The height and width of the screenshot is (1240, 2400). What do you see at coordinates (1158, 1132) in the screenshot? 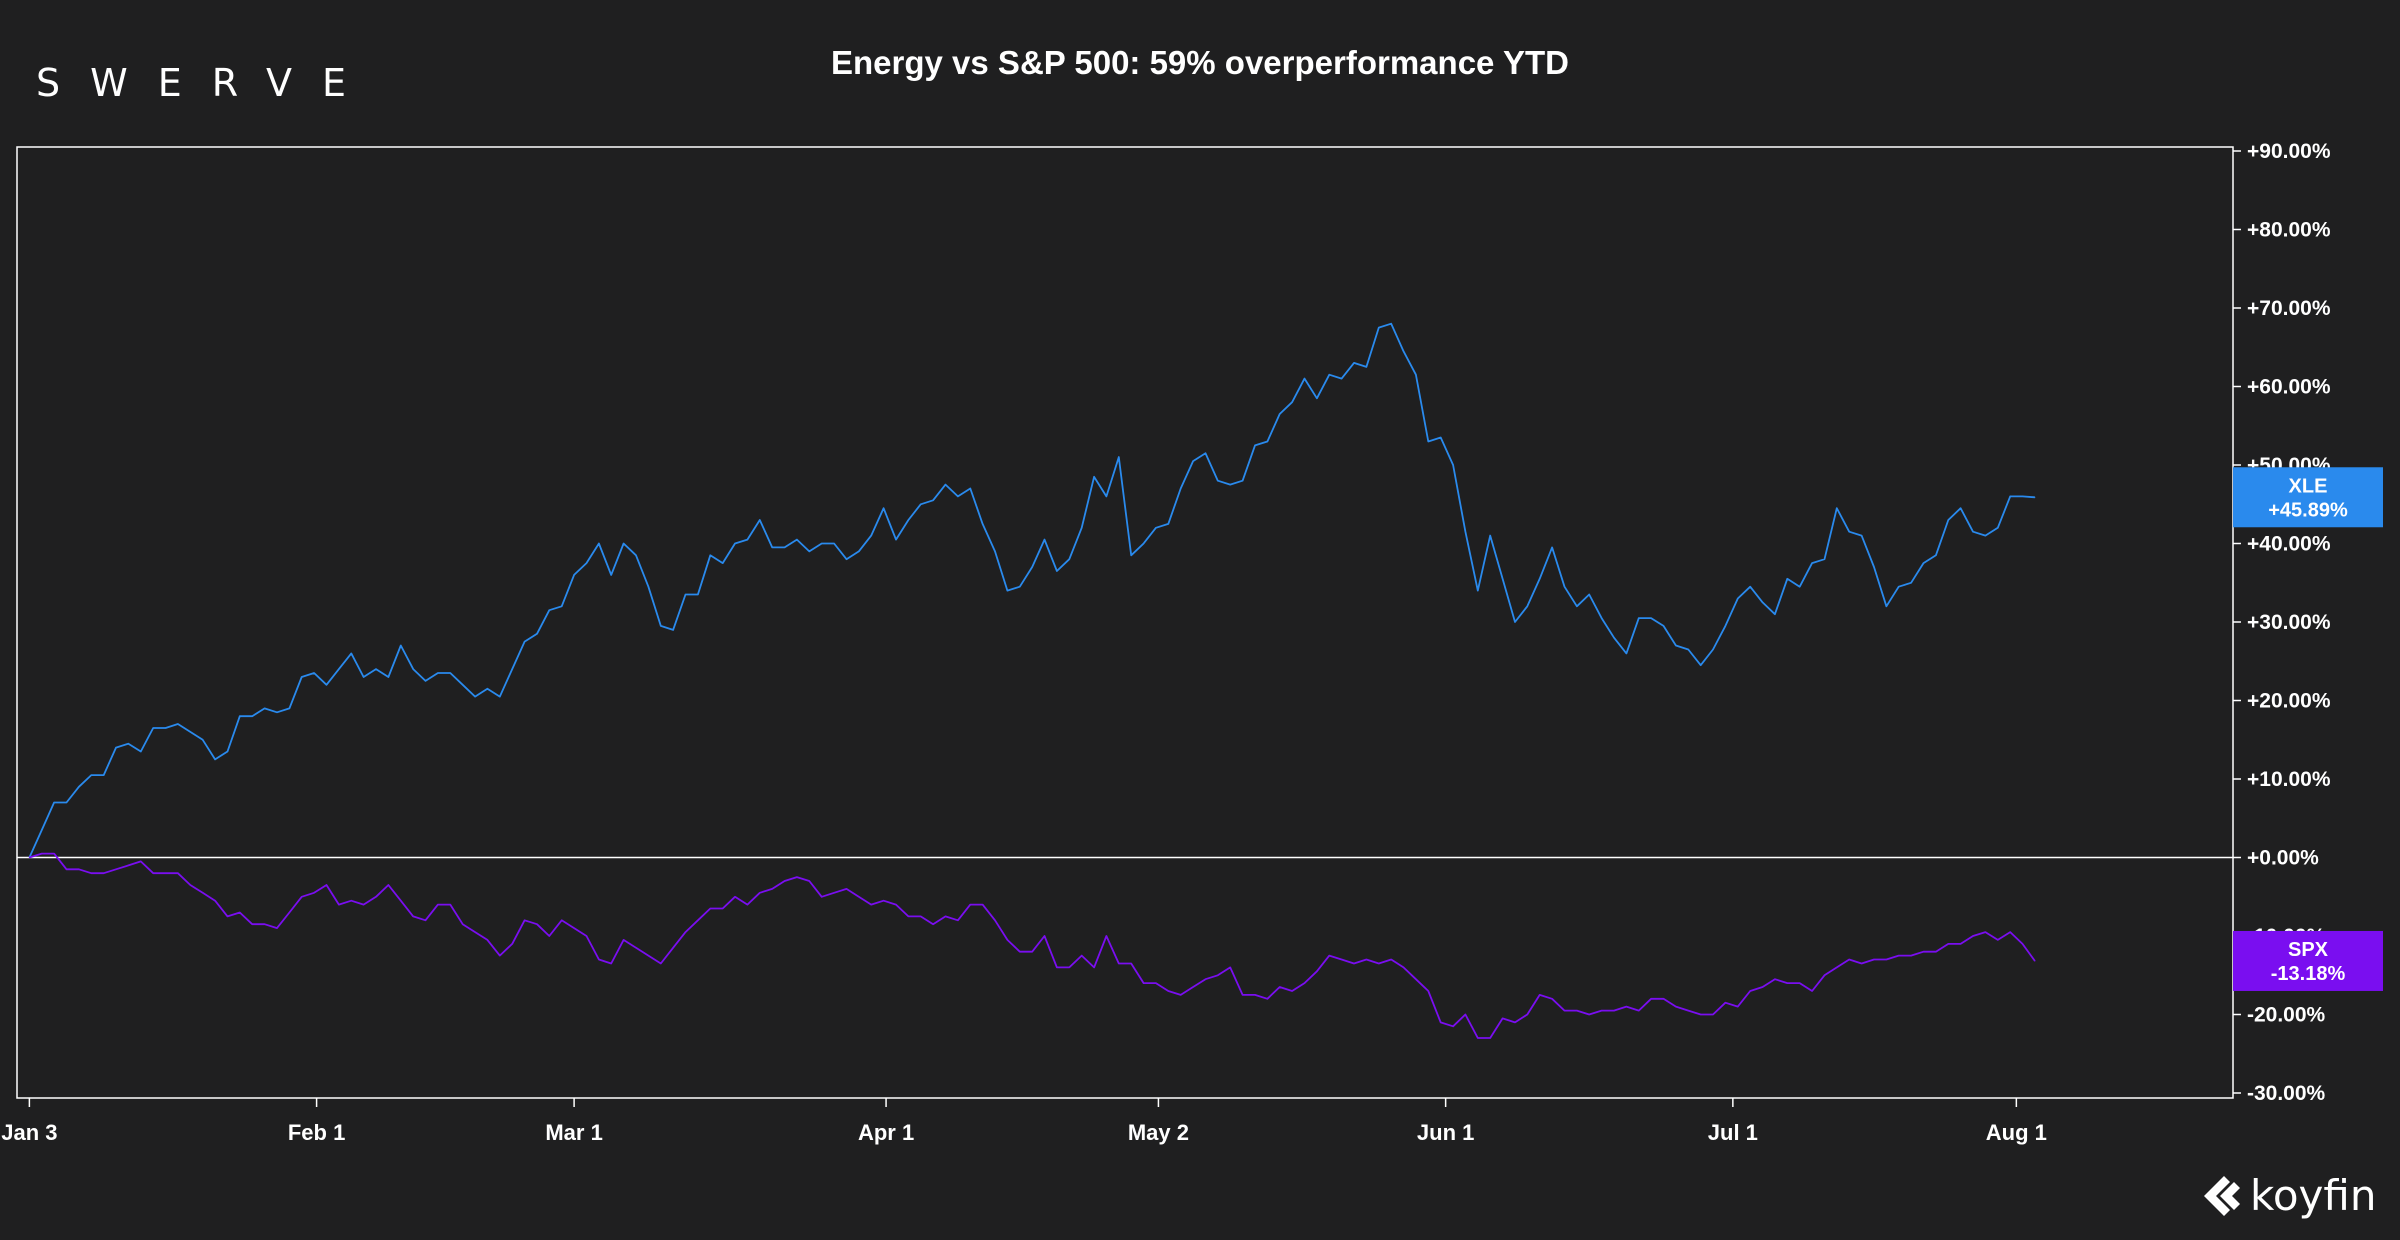
I see `x-tick-label: May 2` at bounding box center [1158, 1132].